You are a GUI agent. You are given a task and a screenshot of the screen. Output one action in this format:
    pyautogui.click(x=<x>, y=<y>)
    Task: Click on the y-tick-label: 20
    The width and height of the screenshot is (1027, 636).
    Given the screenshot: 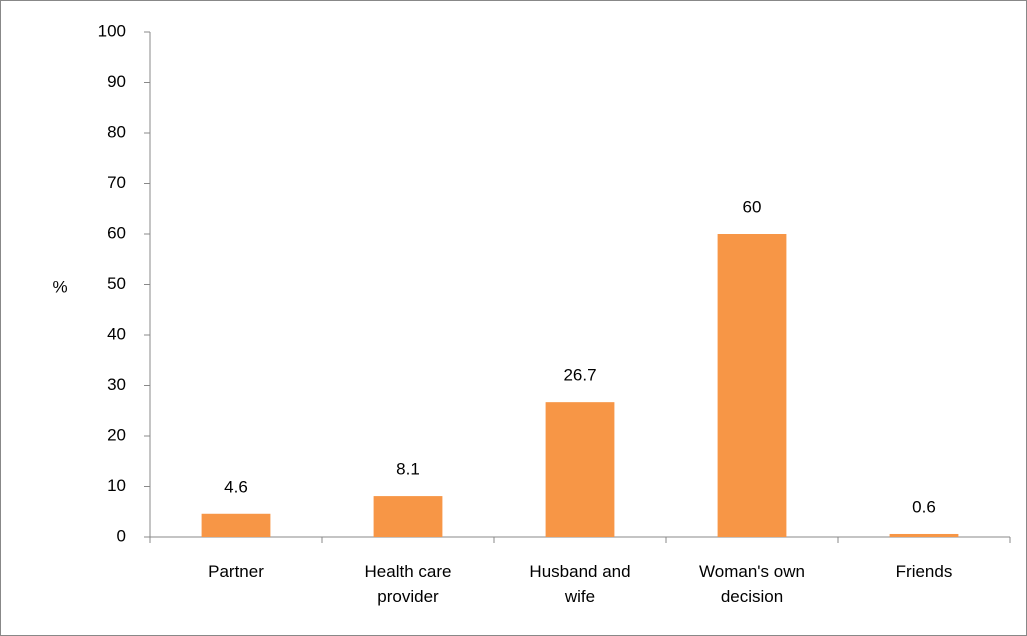 What is the action you would take?
    pyautogui.click(x=116, y=434)
    